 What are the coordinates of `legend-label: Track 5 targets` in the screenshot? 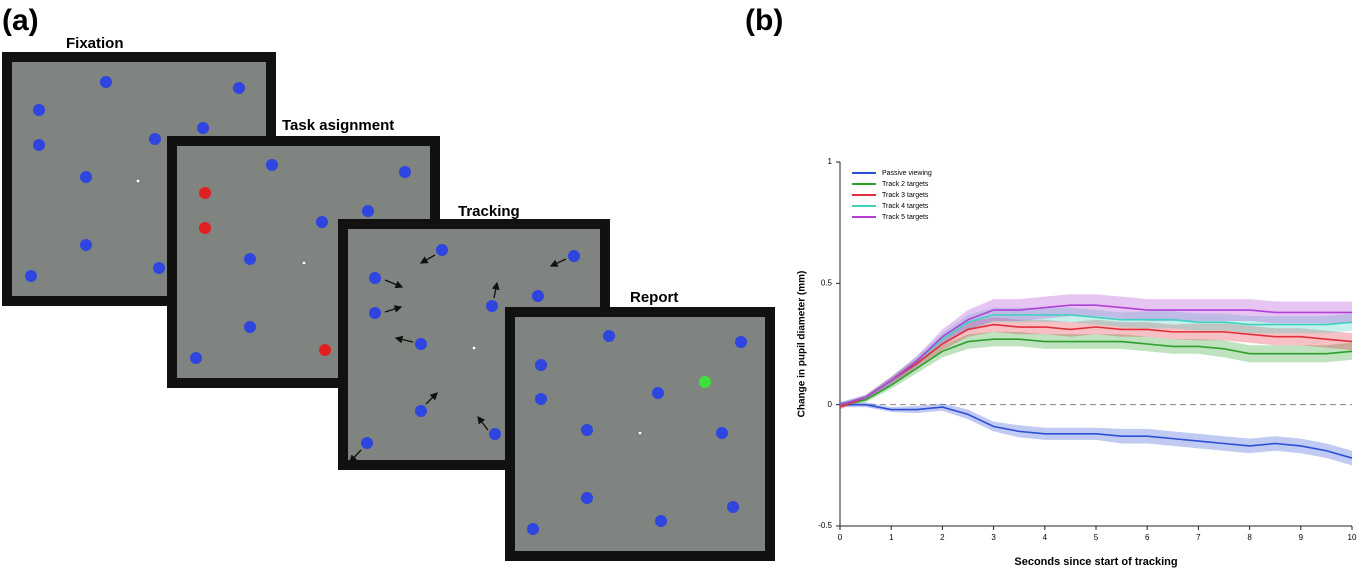 It's located at (905, 217).